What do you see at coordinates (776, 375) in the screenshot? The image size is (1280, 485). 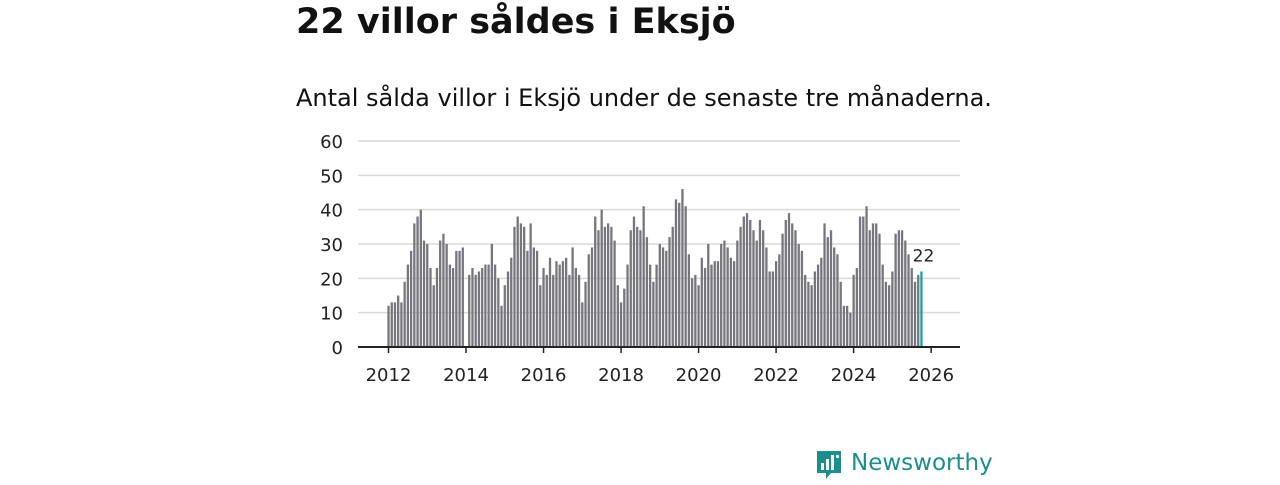 I see `x-tick-label: 2022` at bounding box center [776, 375].